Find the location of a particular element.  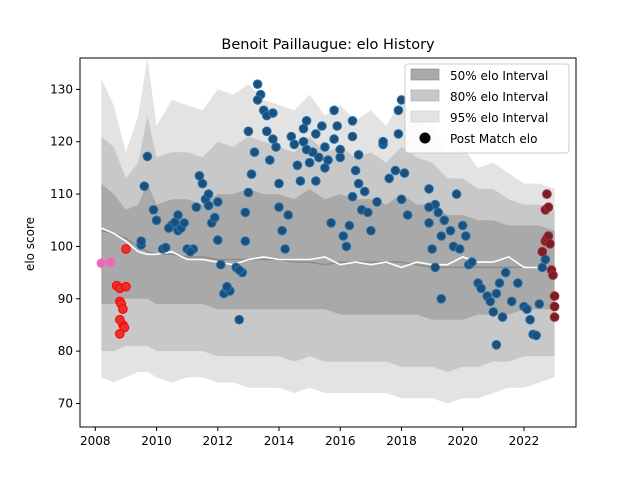

x-tick-label: 2012 is located at coordinates (218, 441).